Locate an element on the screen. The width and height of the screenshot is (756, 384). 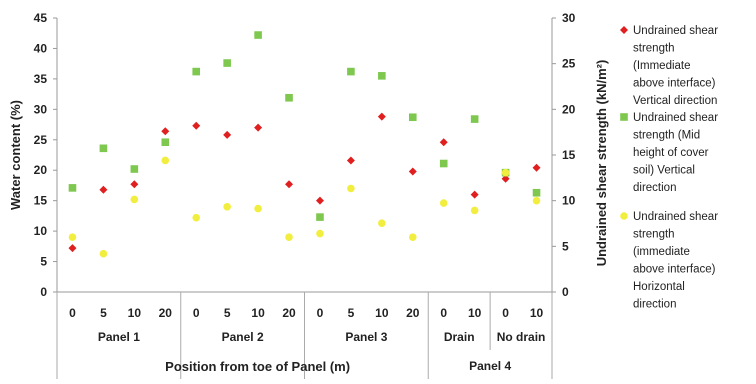
right-tick-label: 0 is located at coordinates (565, 292).